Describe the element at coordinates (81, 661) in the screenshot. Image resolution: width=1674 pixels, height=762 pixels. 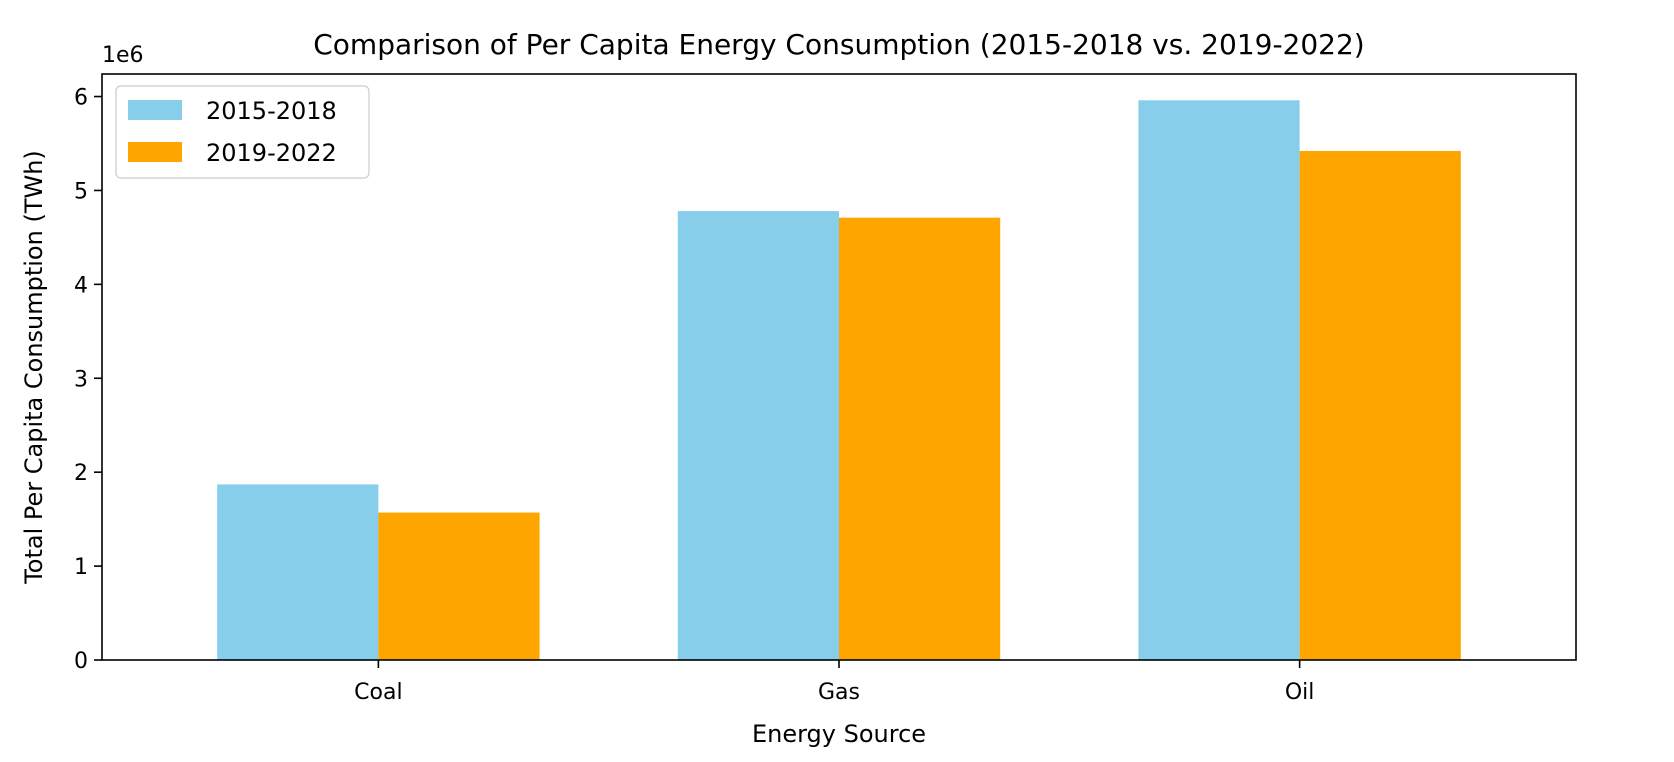
I see `y-tick-label: 0` at that location.